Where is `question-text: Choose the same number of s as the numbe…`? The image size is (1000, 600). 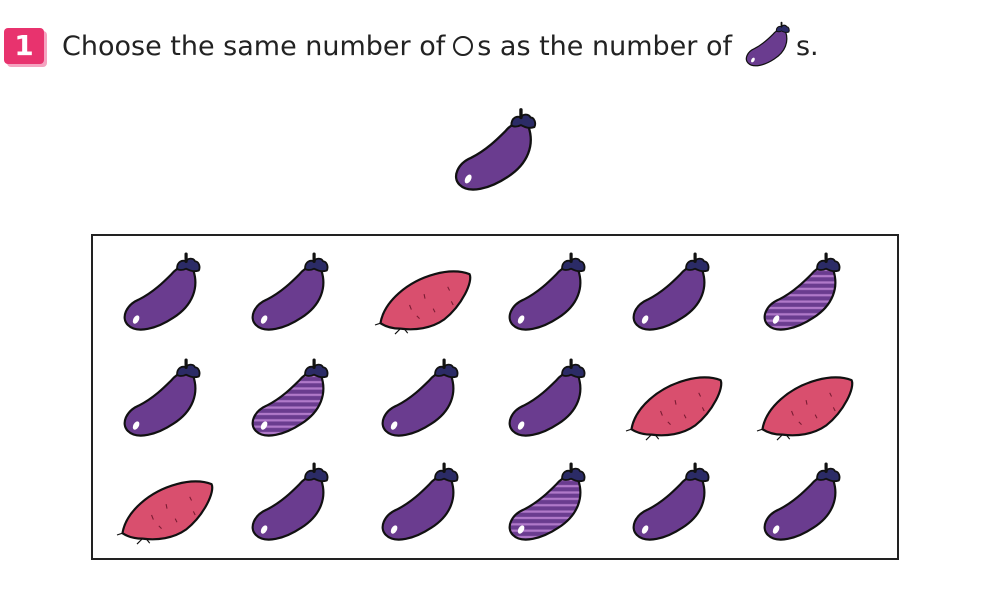 question-text: Choose the same number of s as the numbe… is located at coordinates (440, 44).